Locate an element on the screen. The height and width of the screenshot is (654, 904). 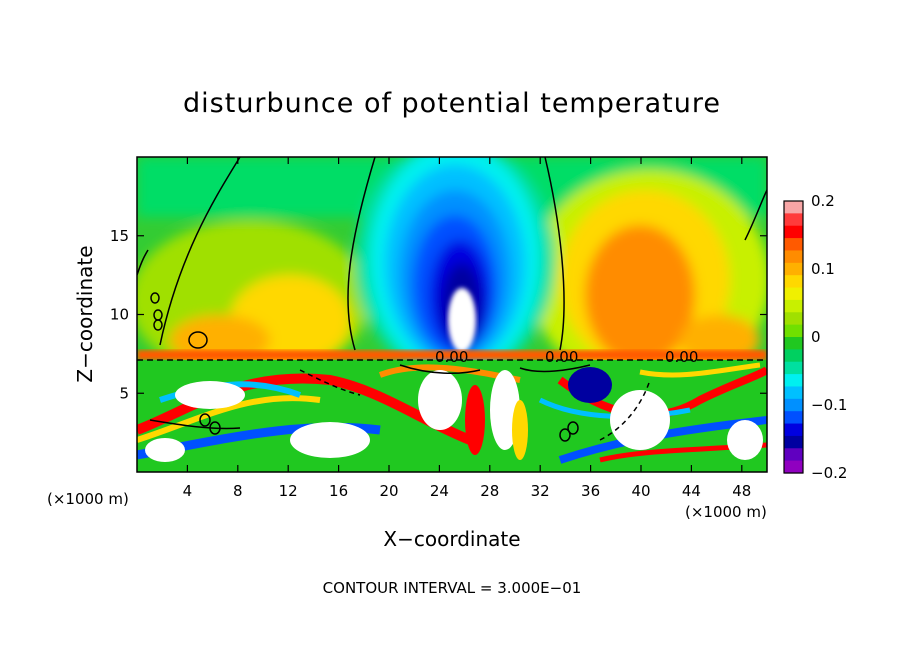
x-axis-label: X−coordinate is located at coordinates (451, 539).